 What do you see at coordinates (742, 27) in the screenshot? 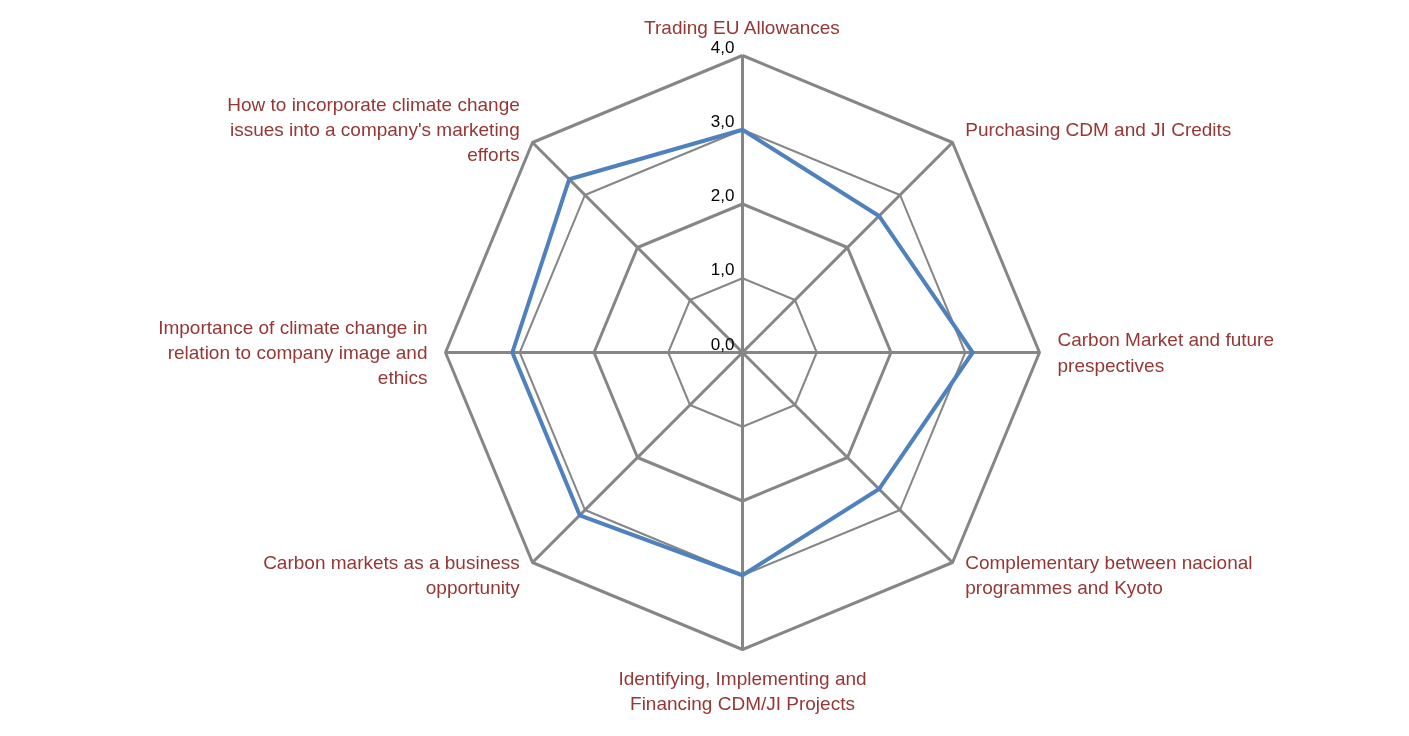
I see `spoke-label: Trading EU Allowances` at bounding box center [742, 27].